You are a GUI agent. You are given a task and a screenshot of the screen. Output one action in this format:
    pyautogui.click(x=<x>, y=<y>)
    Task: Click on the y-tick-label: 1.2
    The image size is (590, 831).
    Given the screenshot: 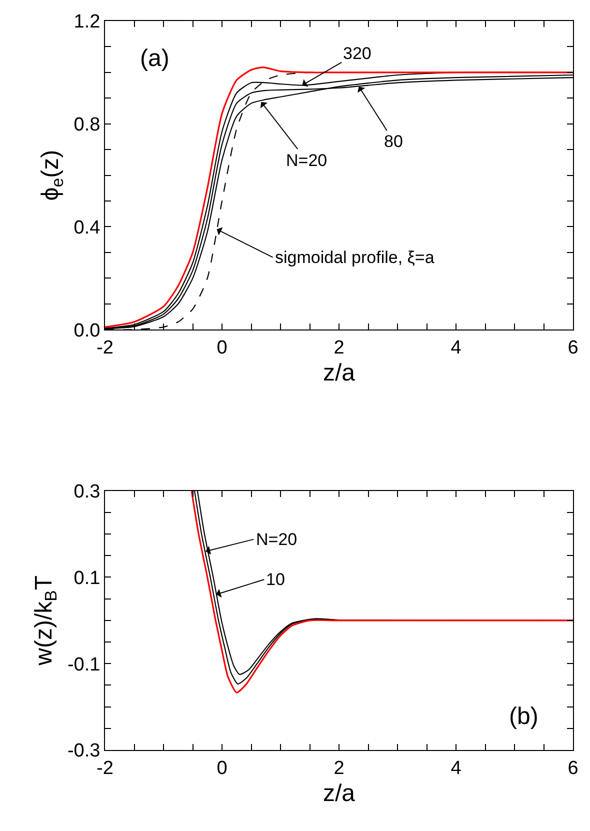 What is the action you would take?
    pyautogui.click(x=87, y=22)
    